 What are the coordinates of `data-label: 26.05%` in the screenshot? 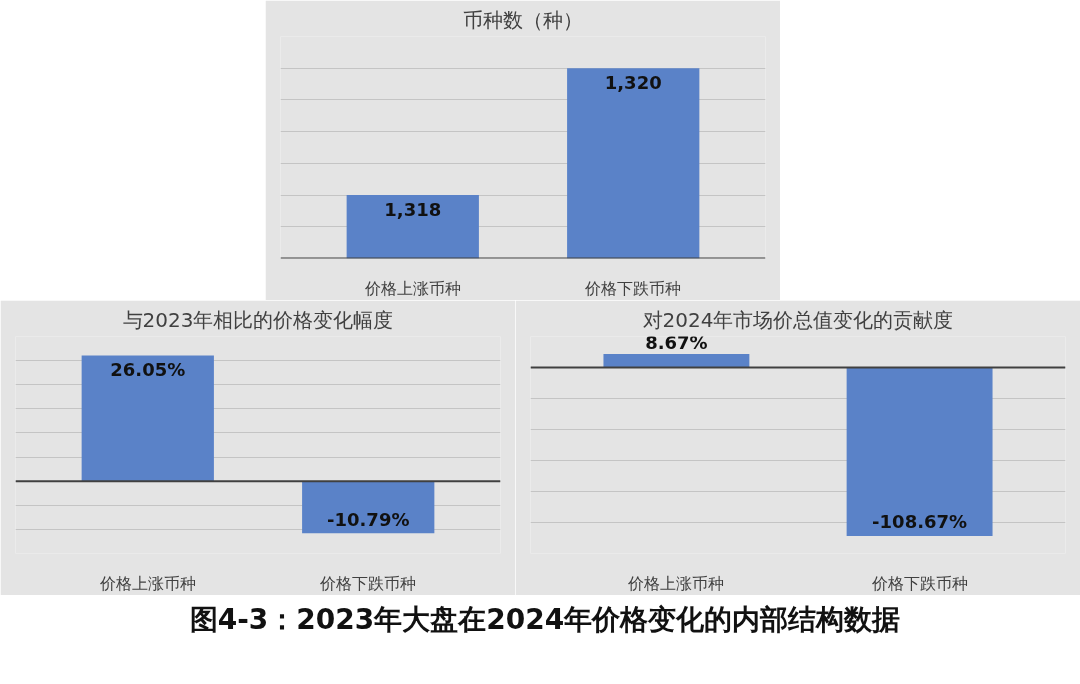 It's located at (148, 370).